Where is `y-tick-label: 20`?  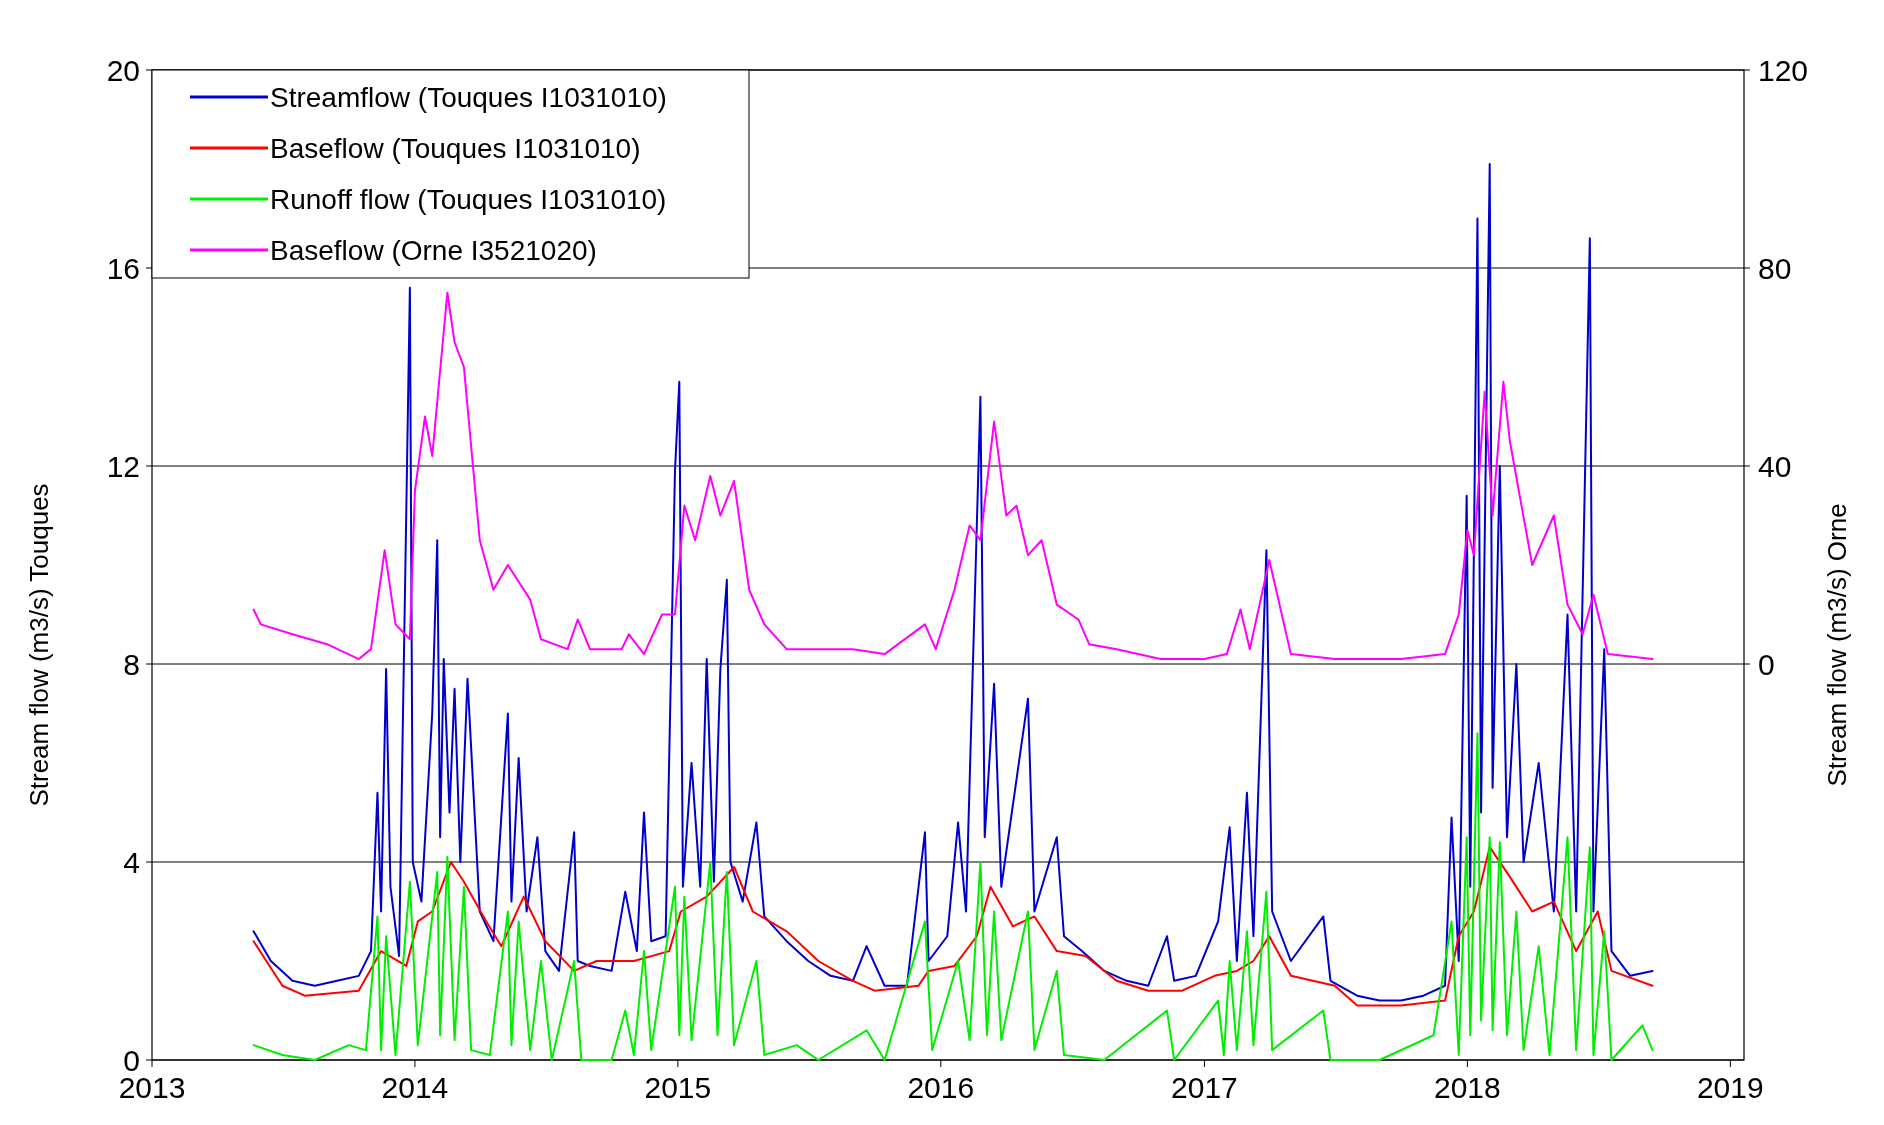 y-tick-label: 20 is located at coordinates (123, 70).